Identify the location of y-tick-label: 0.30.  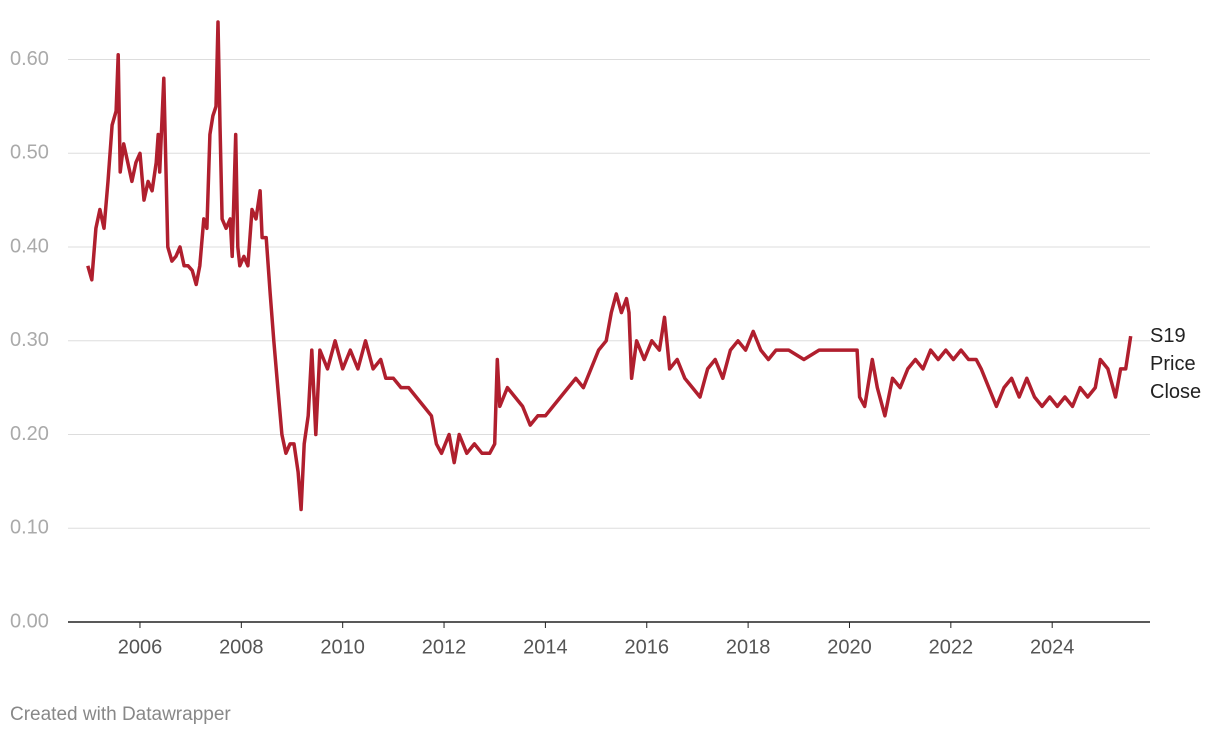
(29, 340).